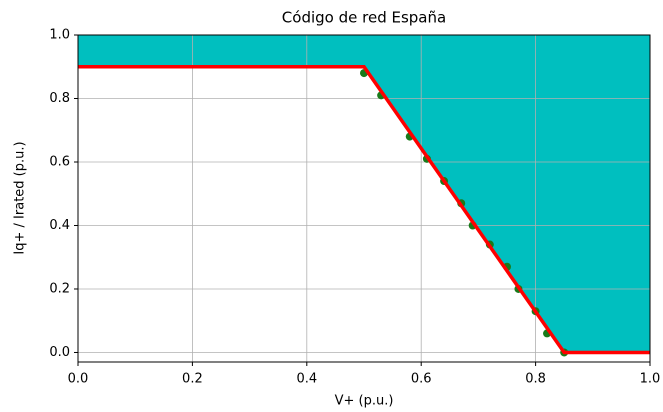 Image resolution: width=663 pixels, height=412 pixels. Describe the element at coordinates (78, 379) in the screenshot. I see `x-tick-label: 0.0` at that location.